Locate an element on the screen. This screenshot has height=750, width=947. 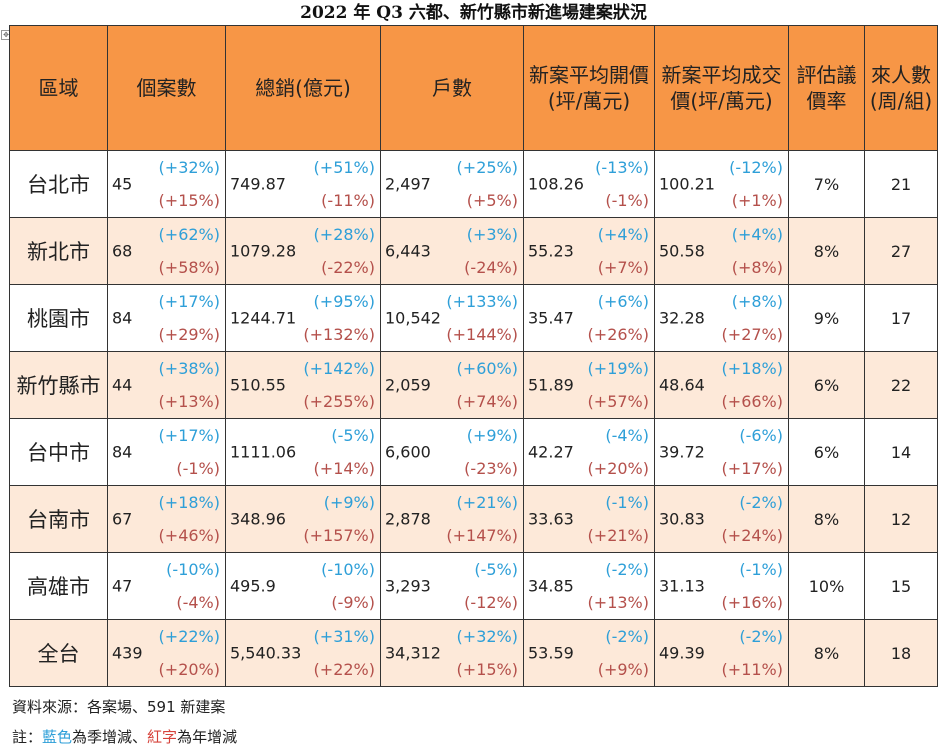
units-cell: 6,443 (+3%) (-24%) is located at coordinates (452, 251).